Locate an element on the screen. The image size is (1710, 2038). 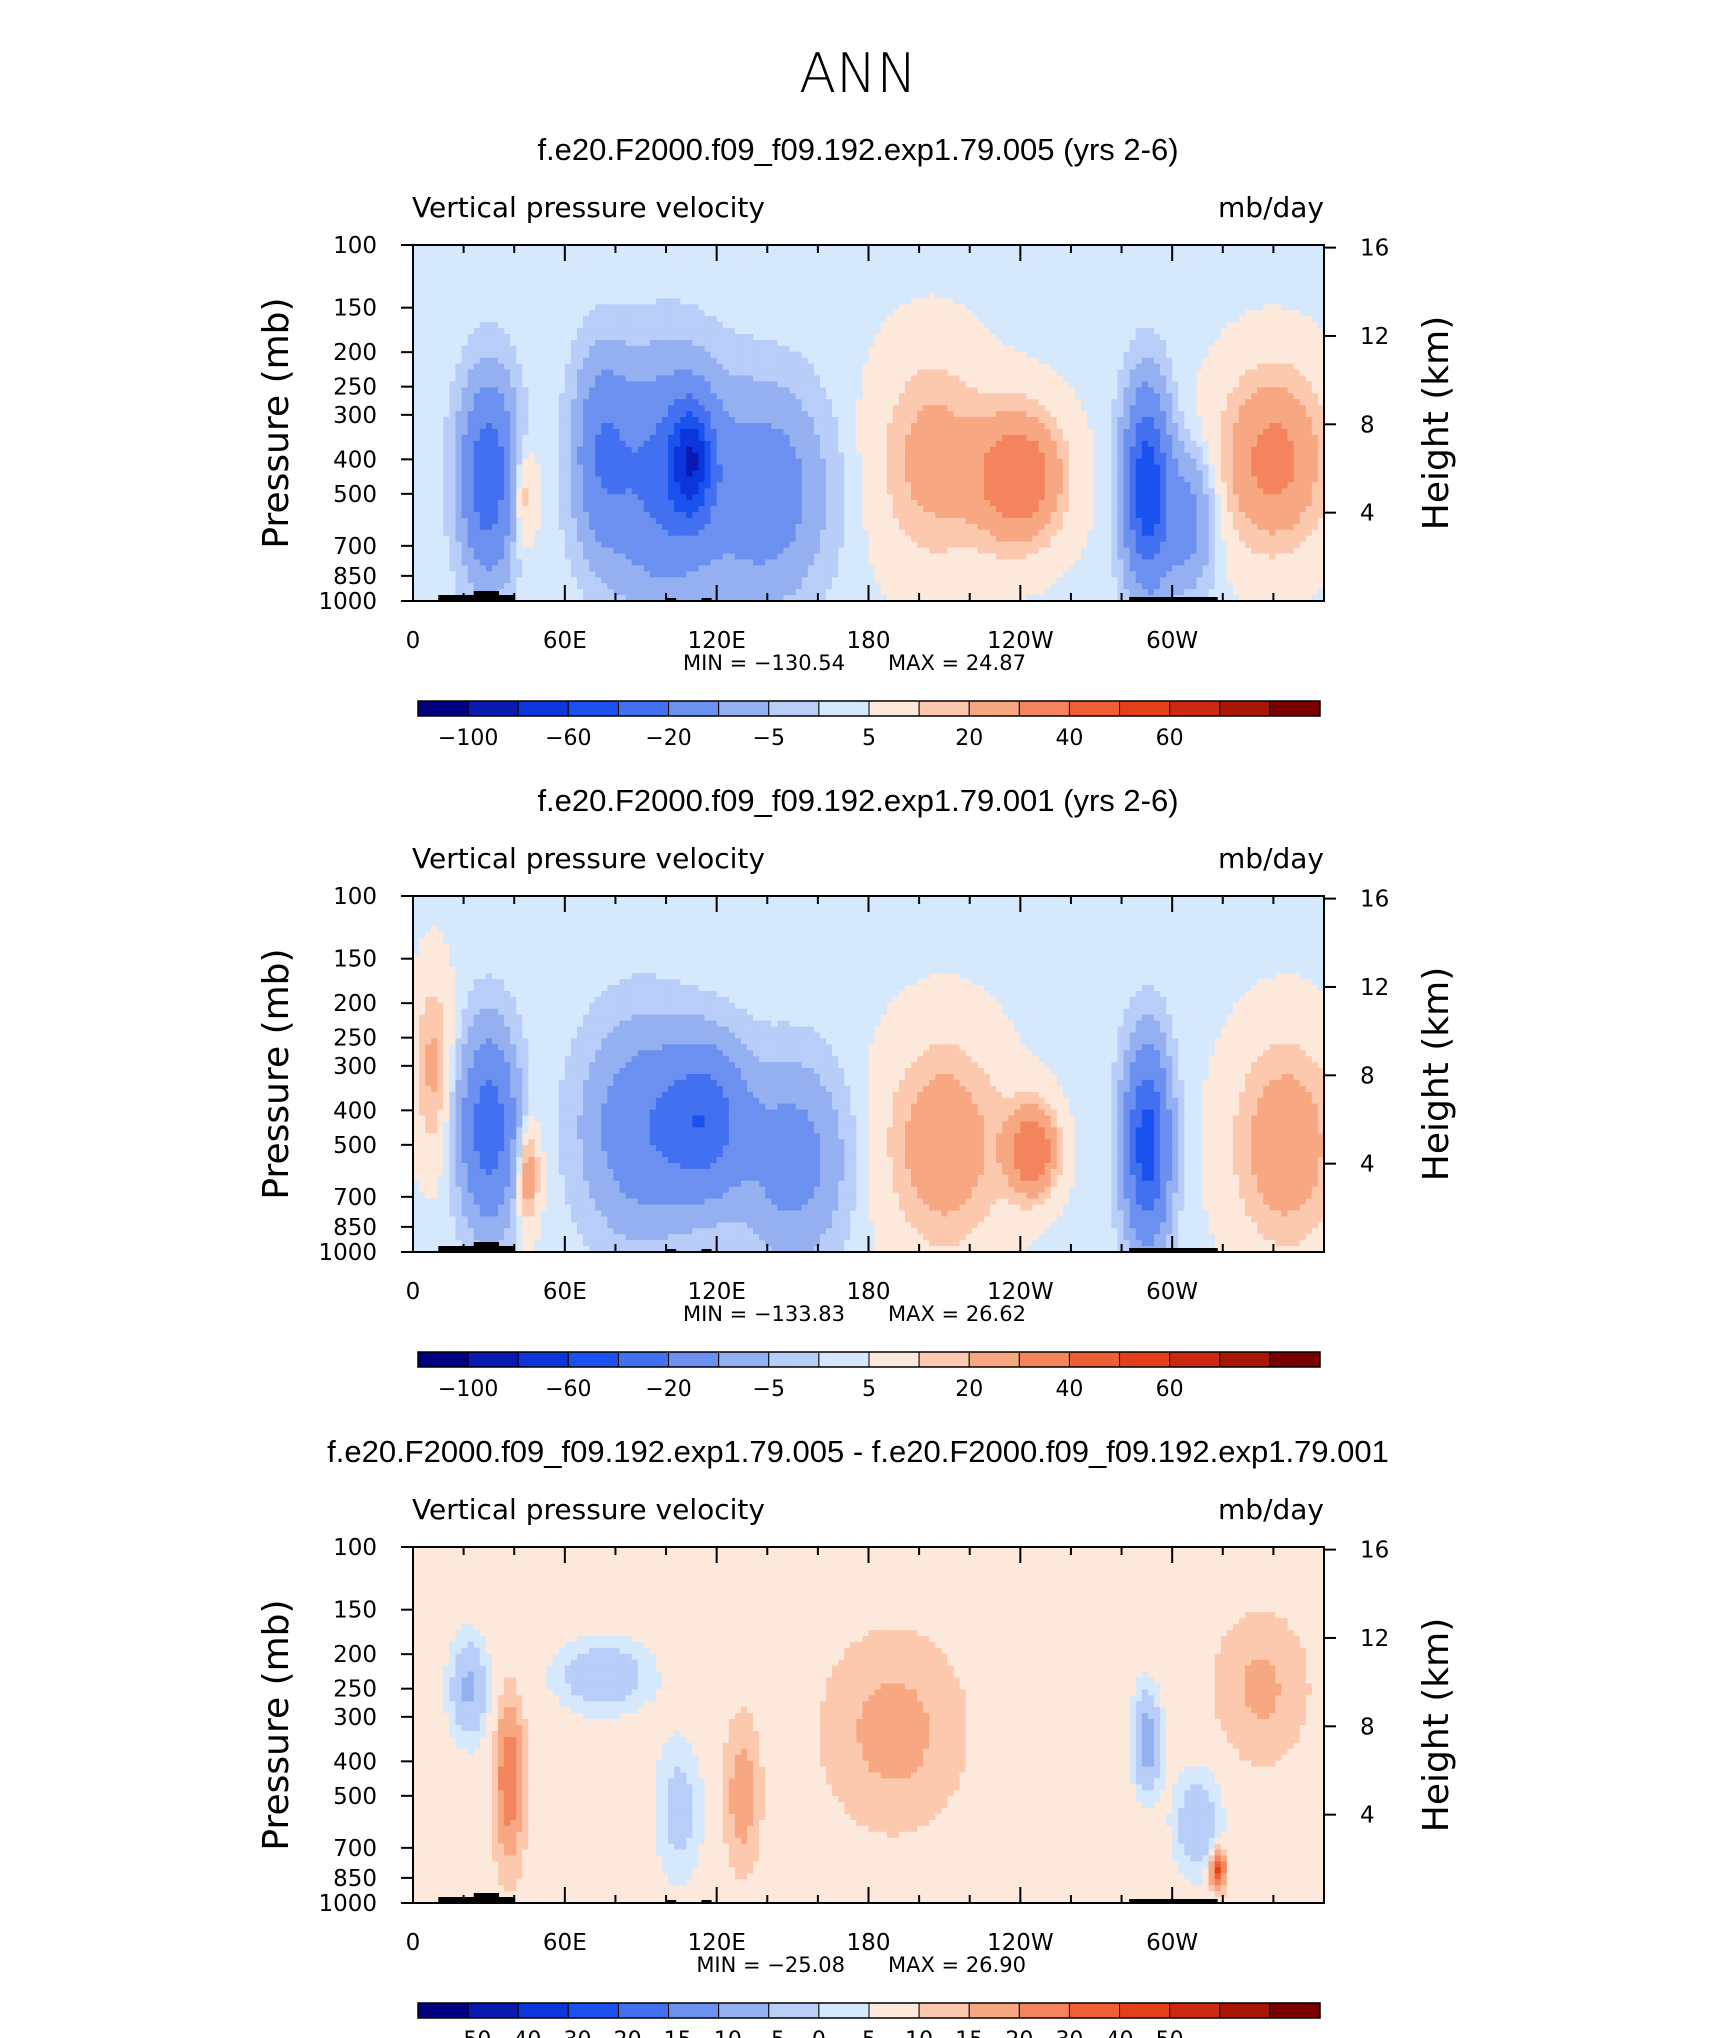
x-tick-label: 0 is located at coordinates (413, 1943).